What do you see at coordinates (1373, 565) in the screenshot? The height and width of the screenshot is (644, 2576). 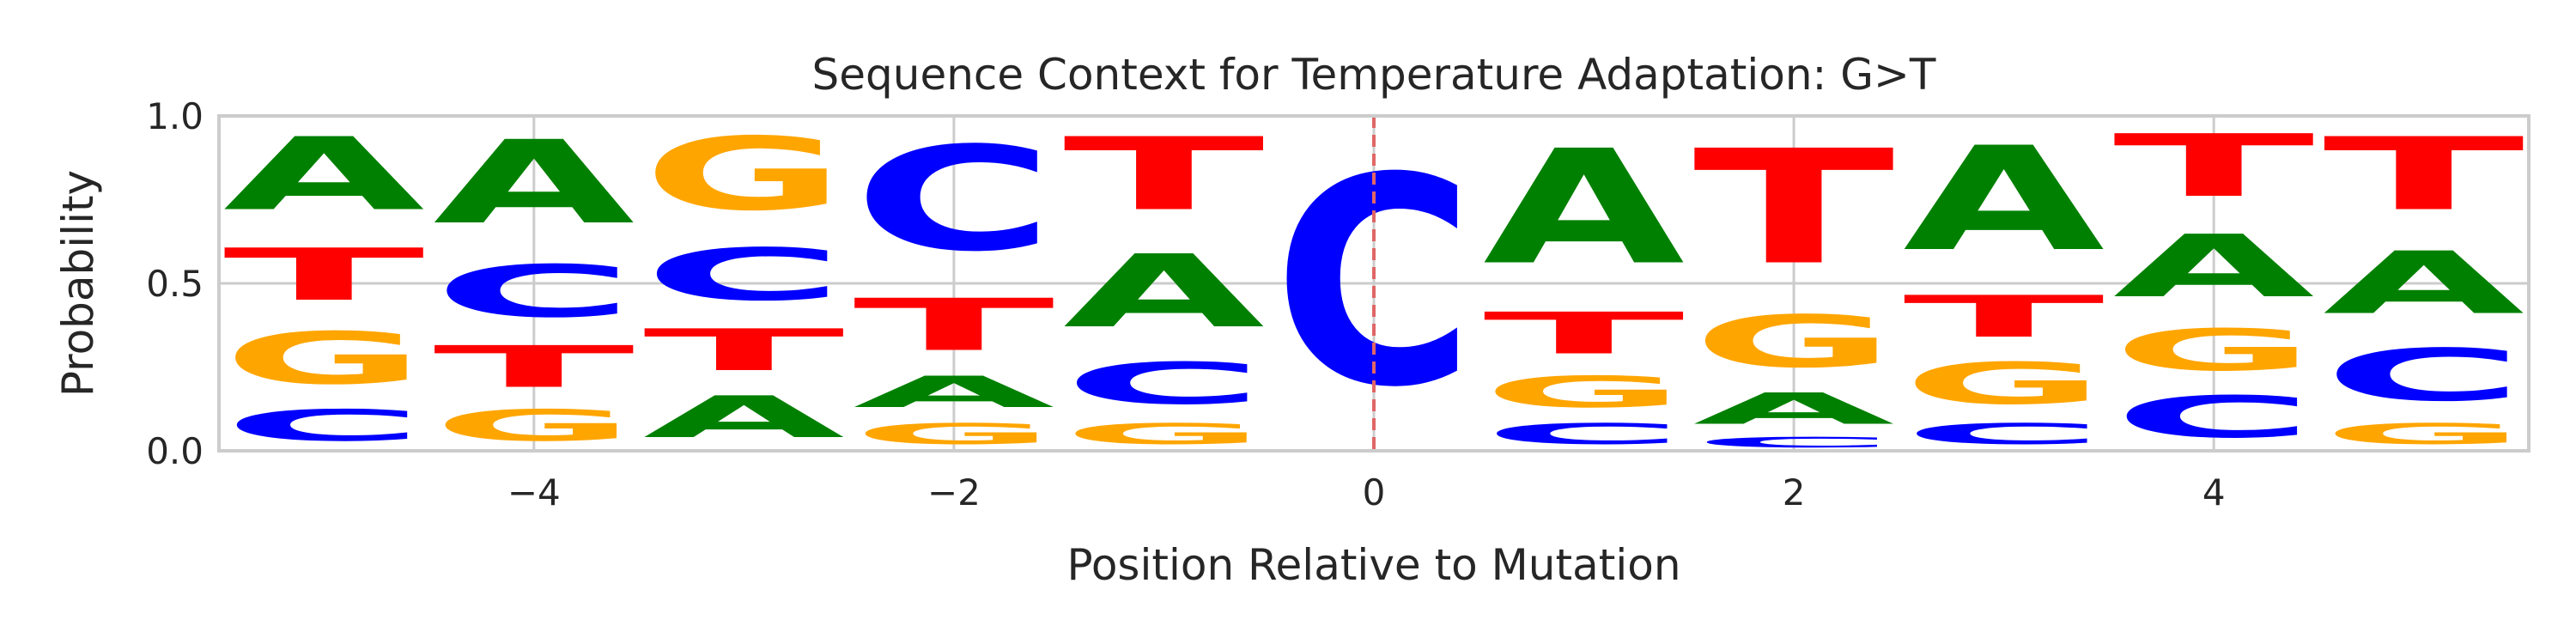 I see `x-axis-label: Position Relative to Mutation` at bounding box center [1373, 565].